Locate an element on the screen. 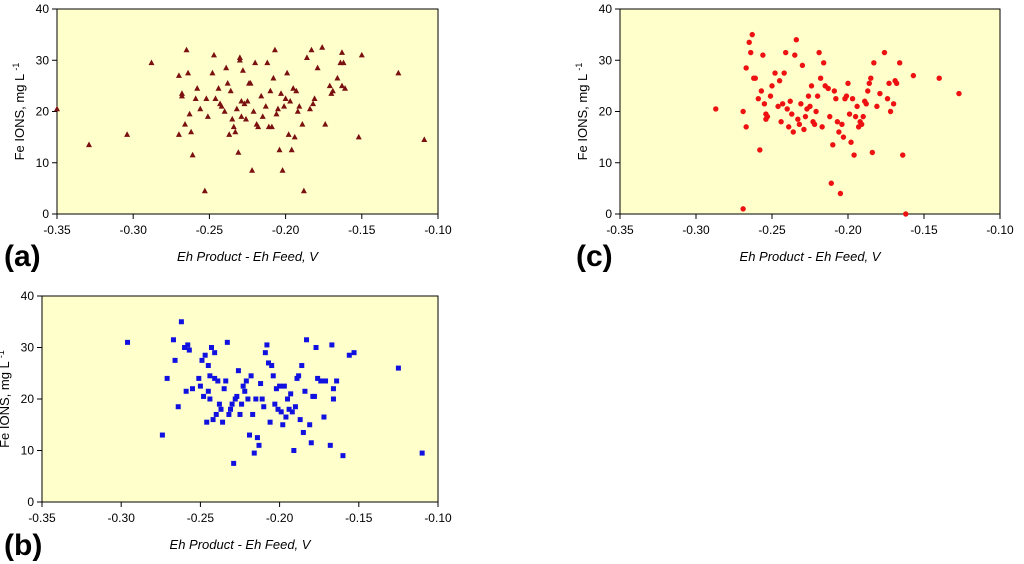 The height and width of the screenshot is (564, 1024). plot-area-c is located at coordinates (810, 111).